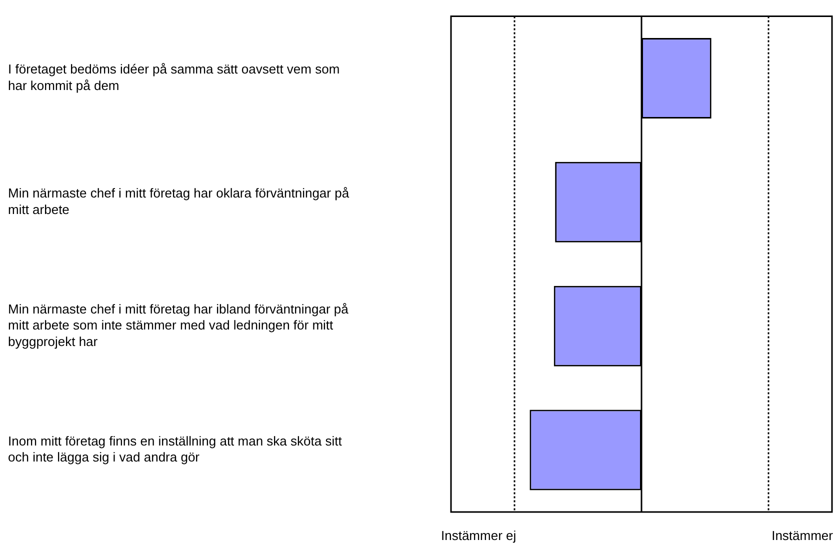  What do you see at coordinates (478, 536) in the screenshot?
I see `text: Instämmer ej` at bounding box center [478, 536].